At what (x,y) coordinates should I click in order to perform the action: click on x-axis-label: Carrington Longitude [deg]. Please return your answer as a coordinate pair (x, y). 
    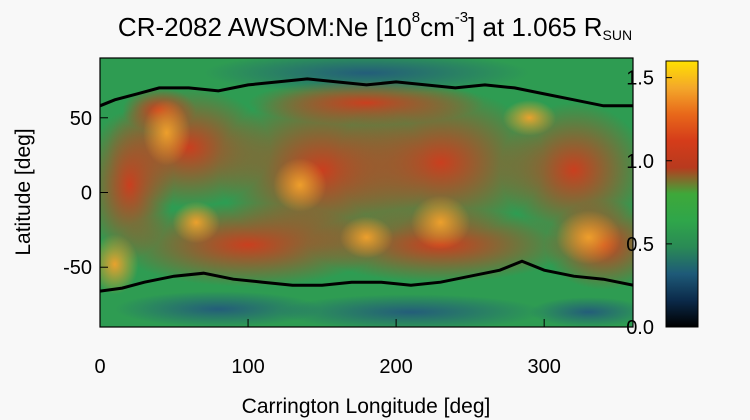
    Looking at the image, I should click on (366, 406).